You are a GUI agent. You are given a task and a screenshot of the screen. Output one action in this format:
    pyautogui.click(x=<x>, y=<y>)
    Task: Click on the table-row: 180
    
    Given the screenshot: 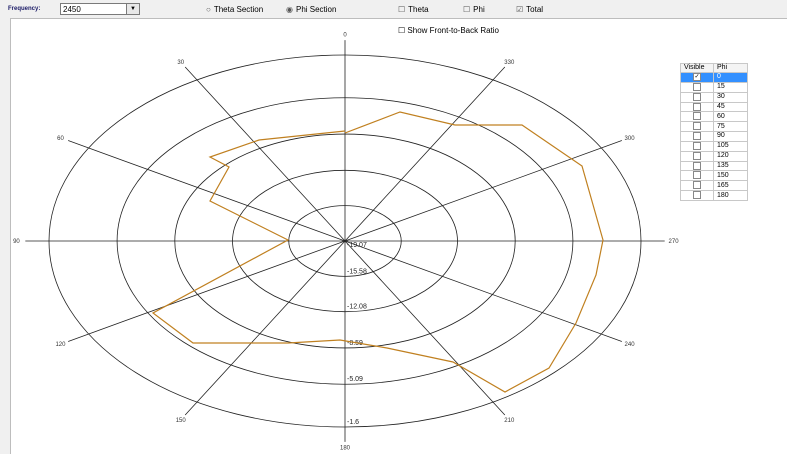 What is the action you would take?
    pyautogui.click(x=714, y=195)
    